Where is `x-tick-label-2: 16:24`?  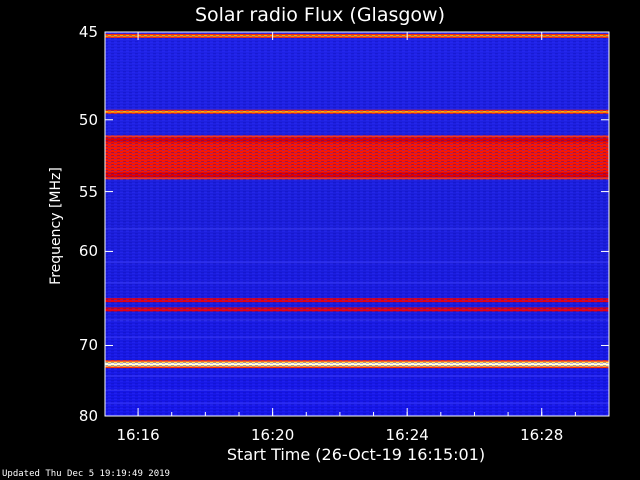 x-tick-label-2: 16:24 is located at coordinates (407, 435).